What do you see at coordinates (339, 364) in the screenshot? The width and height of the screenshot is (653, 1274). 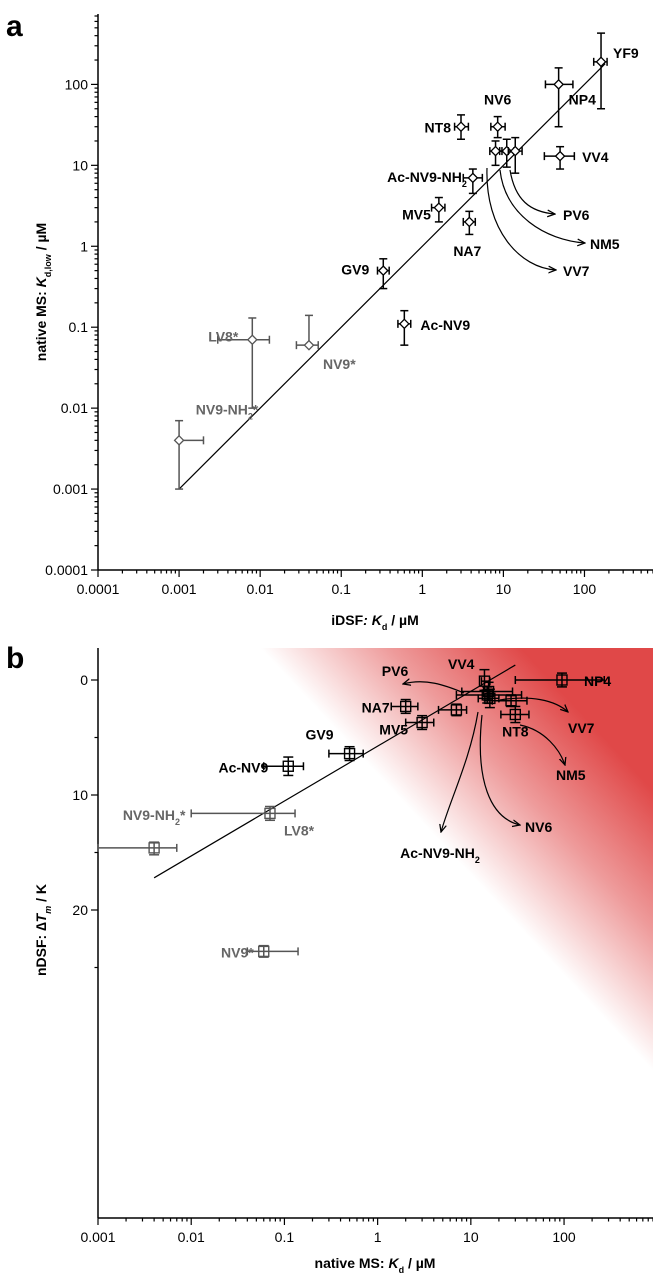 I see `a-label-nv9: NV9*` at bounding box center [339, 364].